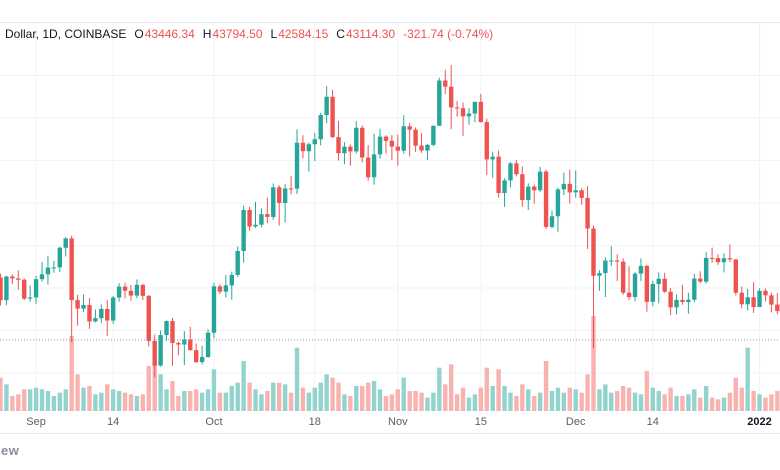 The height and width of the screenshot is (470, 780). Describe the element at coordinates (299, 34) in the screenshot. I see `ohlc-low: L 42584.15` at that location.